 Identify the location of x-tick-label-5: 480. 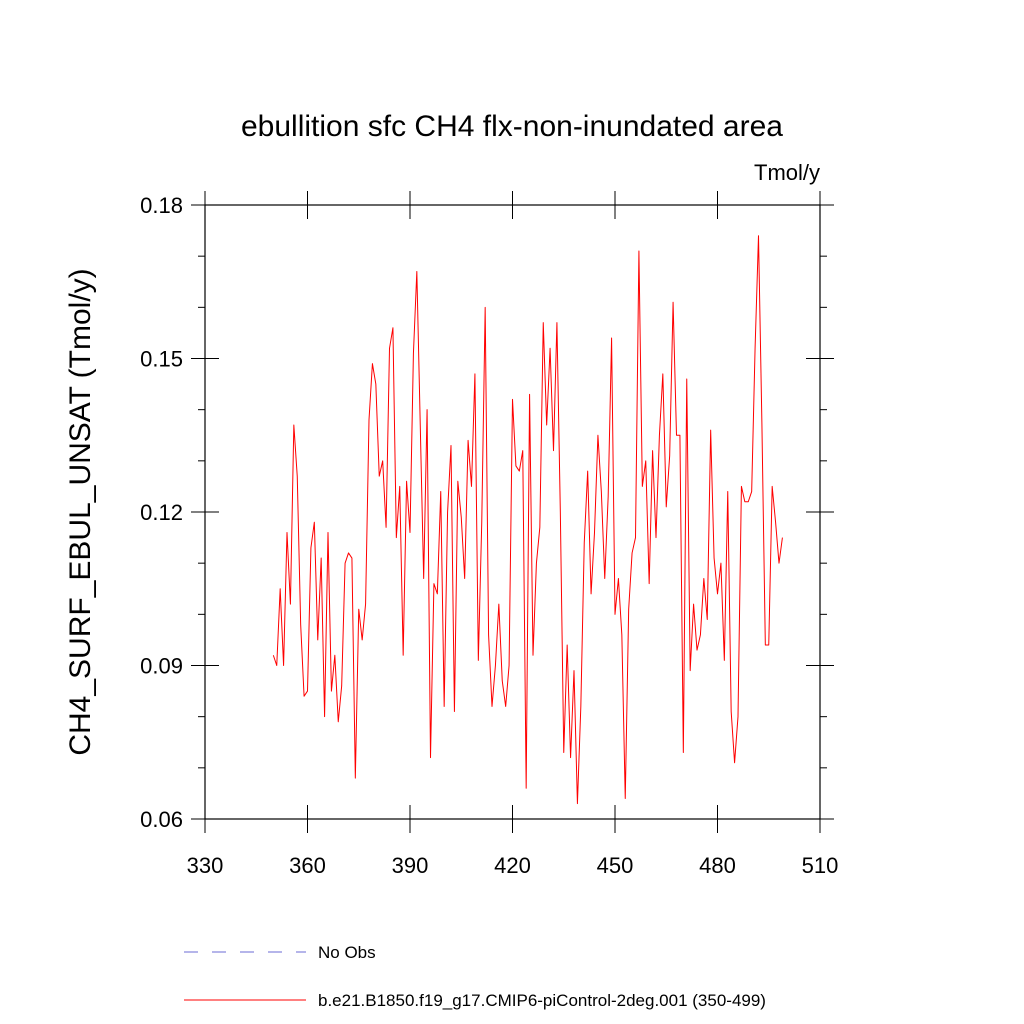
(717, 865).